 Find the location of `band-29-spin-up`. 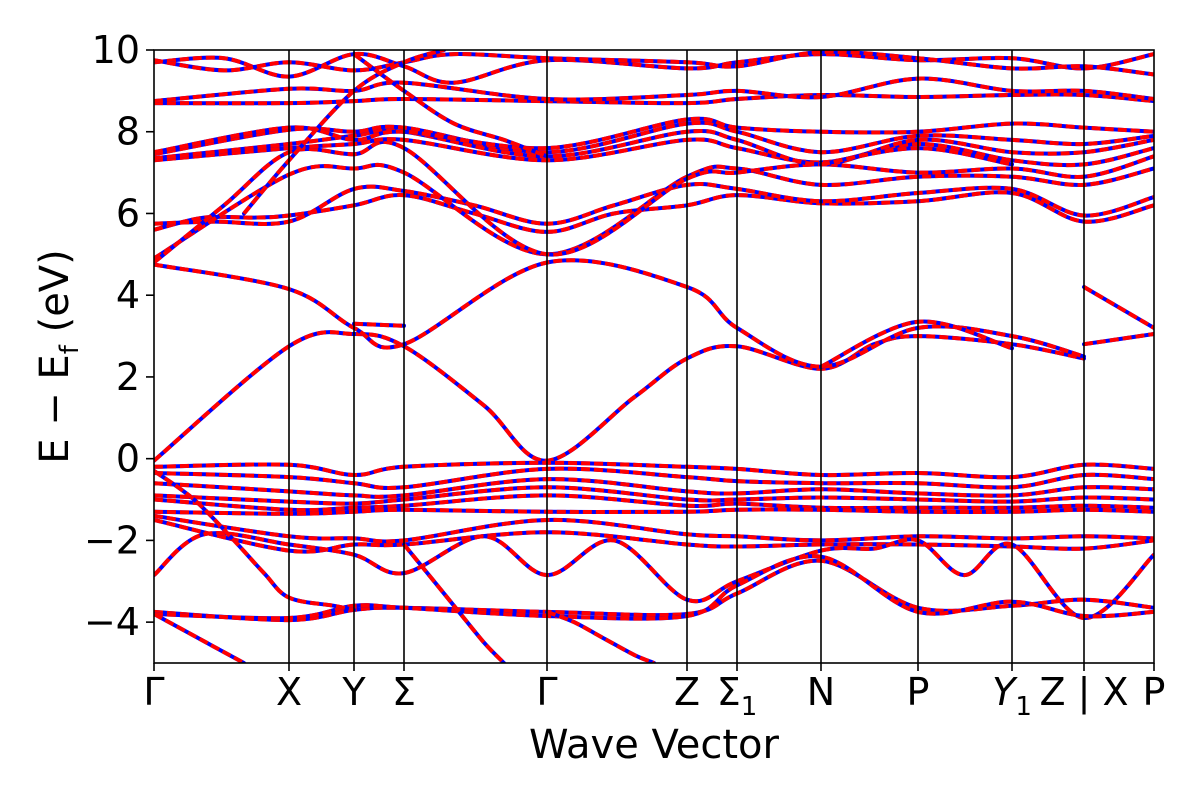

band-29-spin-up is located at coordinates (654, 135).